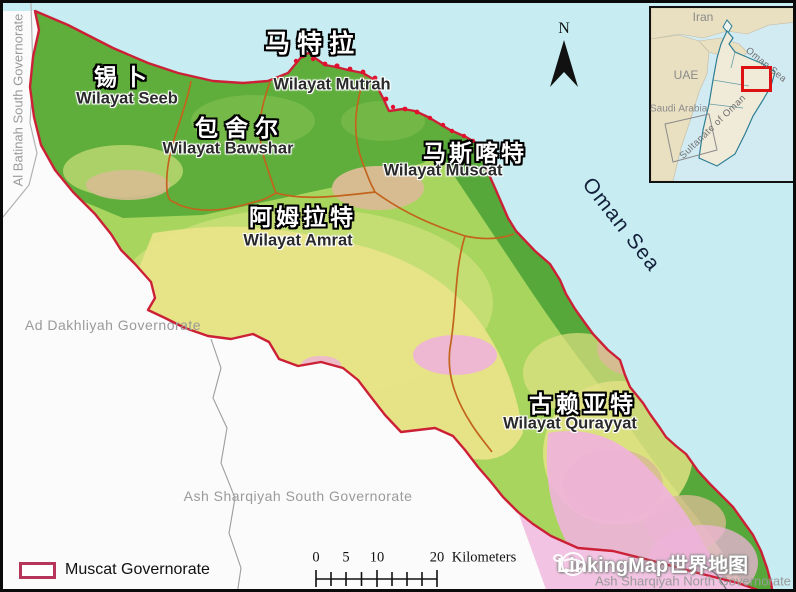  Describe the element at coordinates (137, 569) in the screenshot. I see `legend-label: Muscat Governorate` at that location.